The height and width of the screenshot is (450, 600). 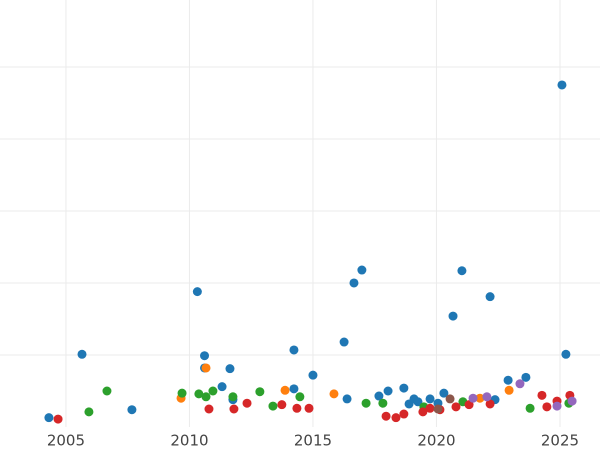 What do you see at coordinates (560, 441) in the screenshot?
I see `x-tick-label: 2025` at bounding box center [560, 441].